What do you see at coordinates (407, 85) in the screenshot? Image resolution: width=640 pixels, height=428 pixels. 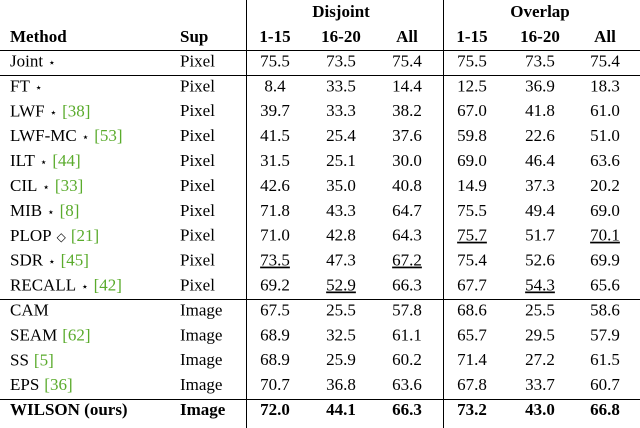 I see `value-cell: 14.4` at bounding box center [407, 85].